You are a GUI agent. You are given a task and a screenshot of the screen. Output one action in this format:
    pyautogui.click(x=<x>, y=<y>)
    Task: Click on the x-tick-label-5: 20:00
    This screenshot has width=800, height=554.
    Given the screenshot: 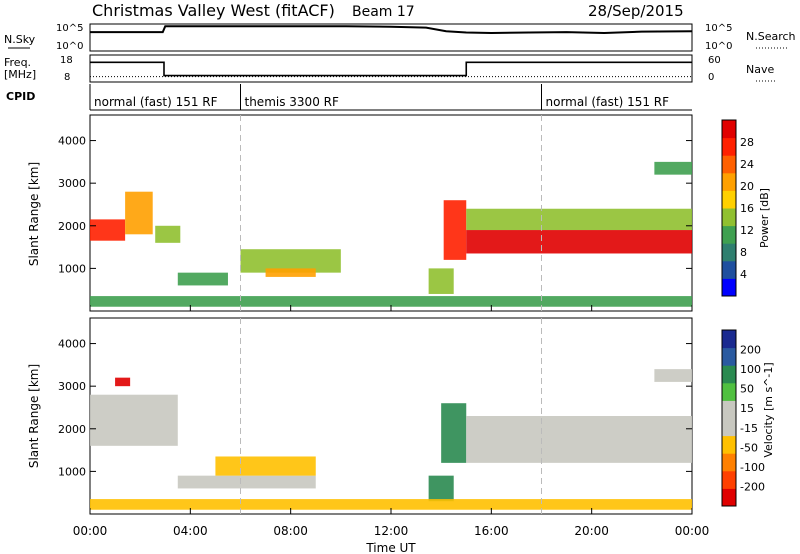 What is the action you would take?
    pyautogui.click(x=591, y=531)
    